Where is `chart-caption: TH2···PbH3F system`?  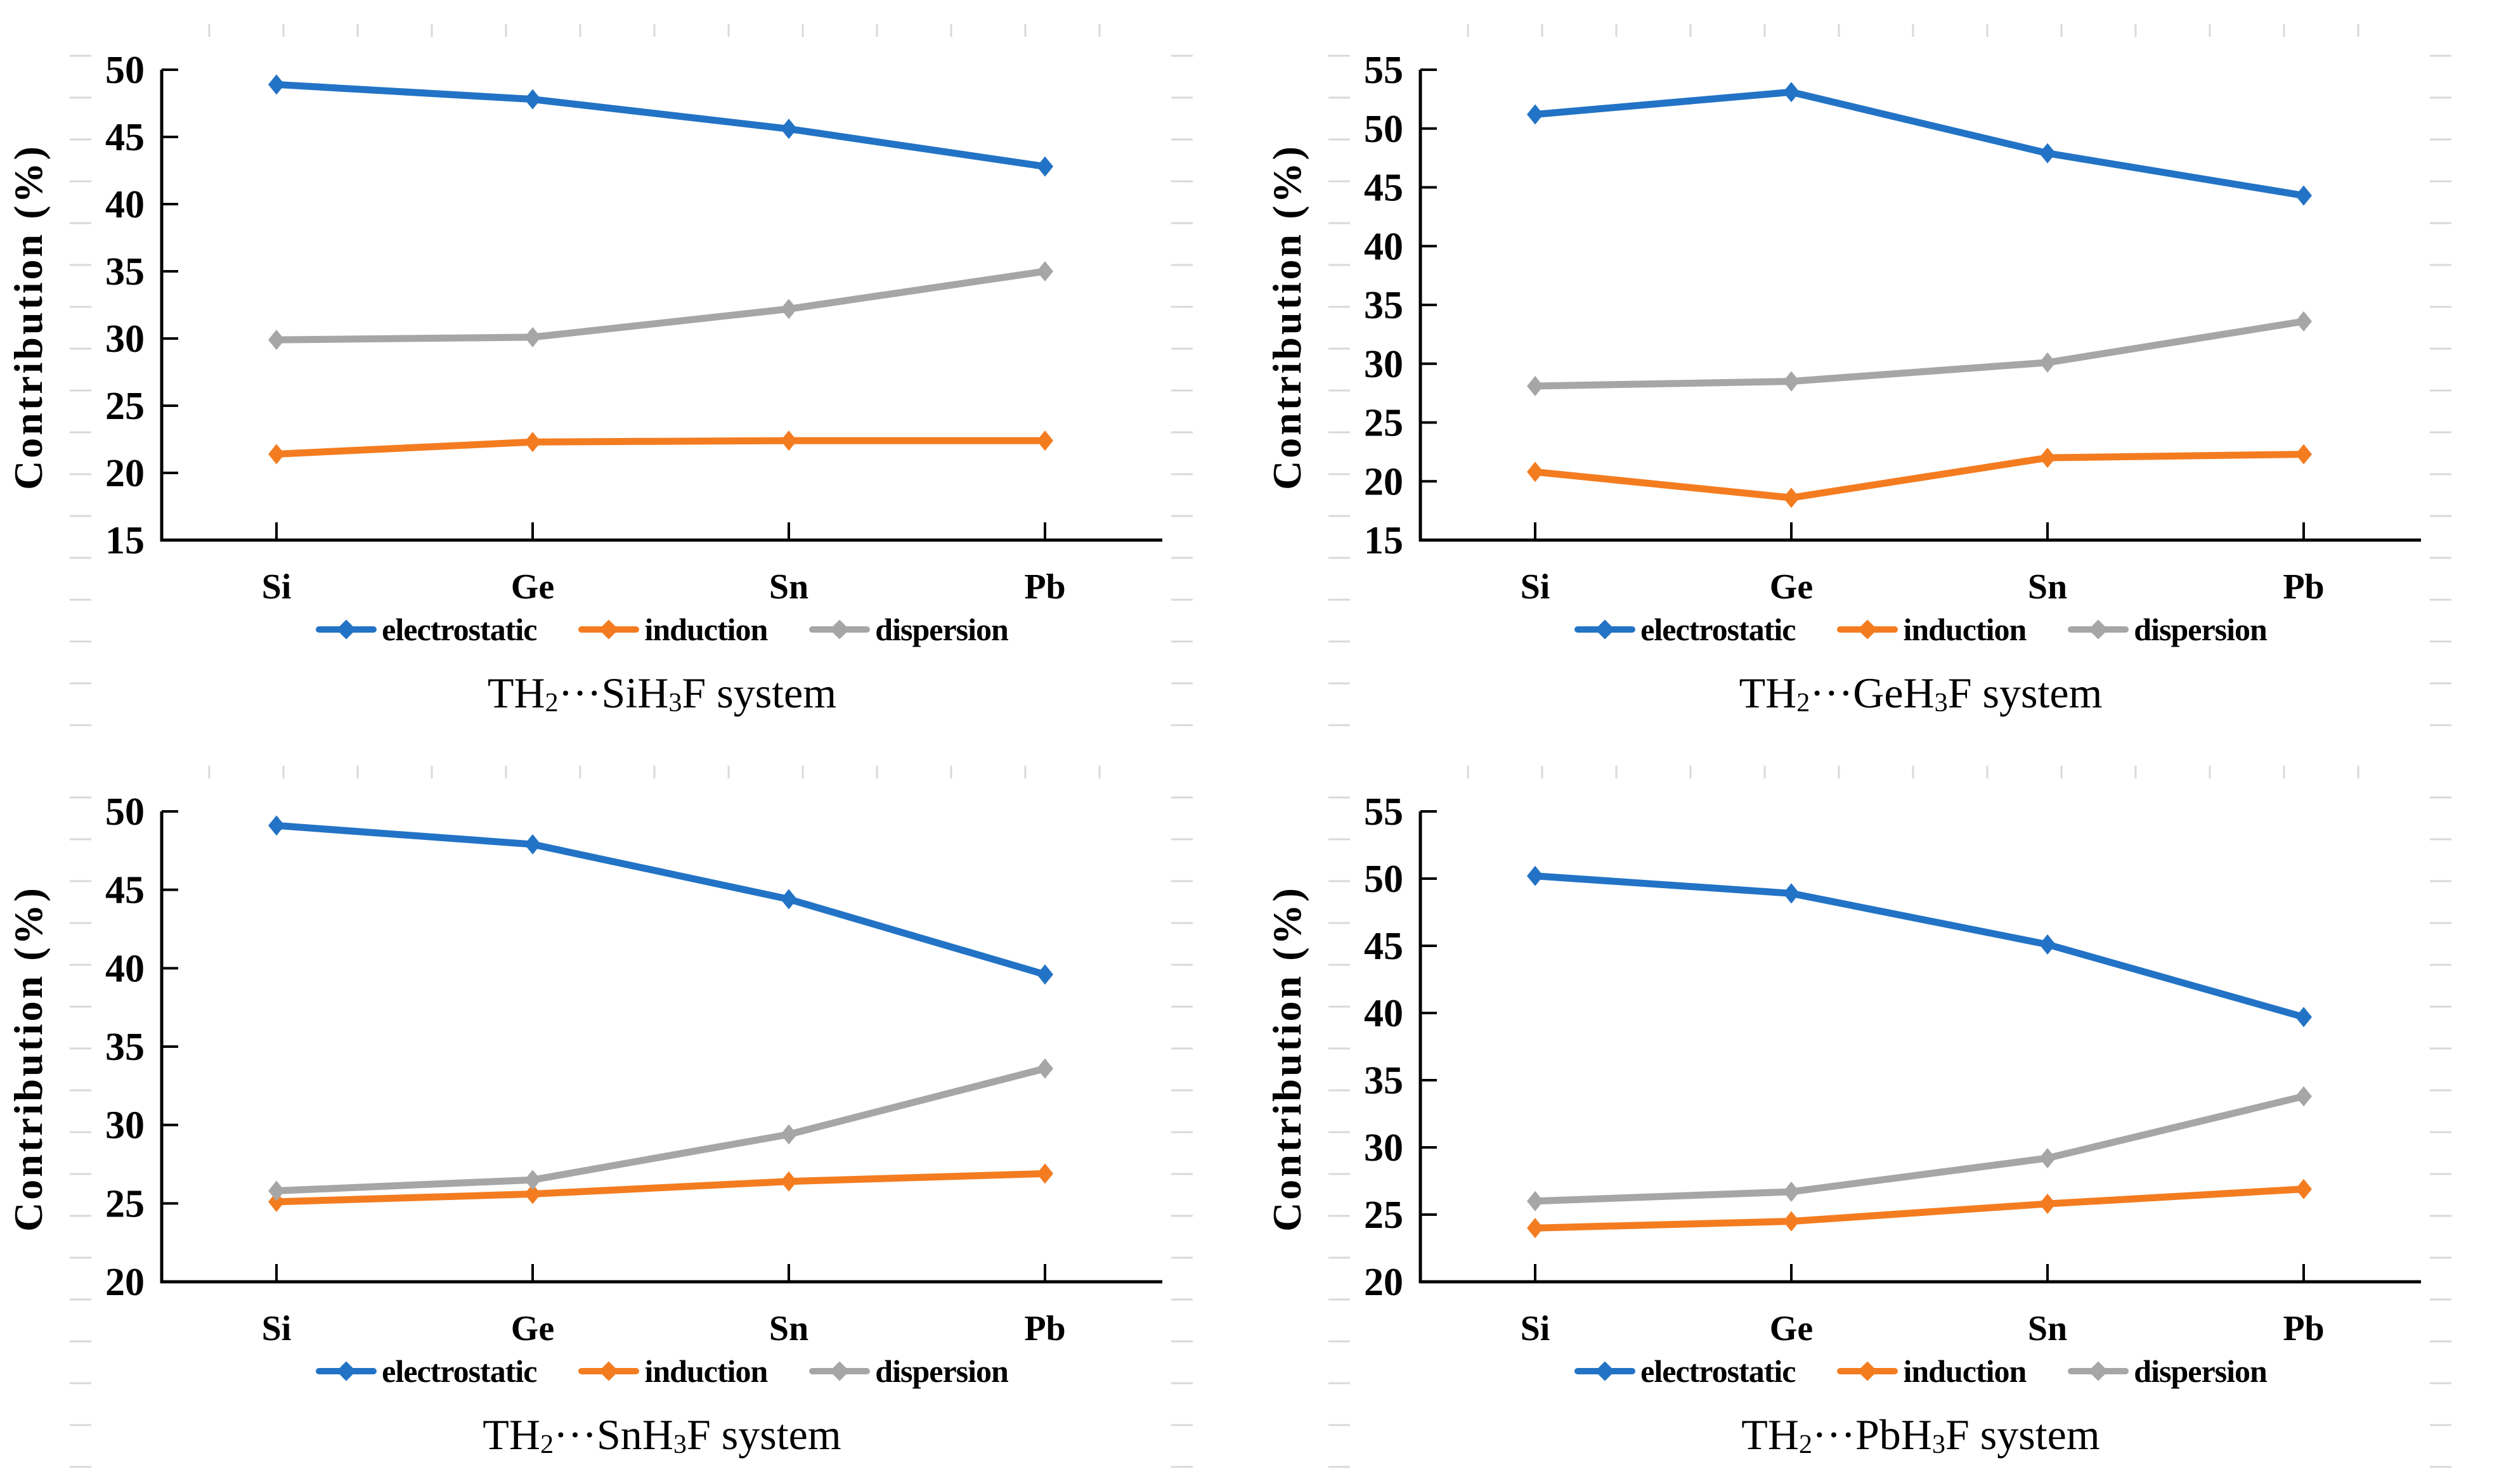
chart-caption: TH2···PbH3F system is located at coordinates (1920, 1435).